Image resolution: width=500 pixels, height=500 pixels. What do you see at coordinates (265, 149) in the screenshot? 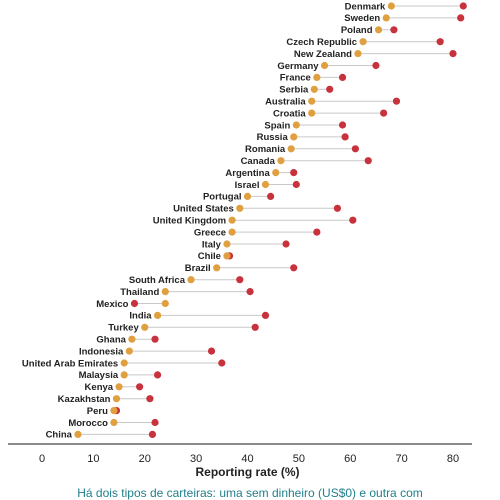
I see `country-label-romania: Romania` at bounding box center [265, 149].